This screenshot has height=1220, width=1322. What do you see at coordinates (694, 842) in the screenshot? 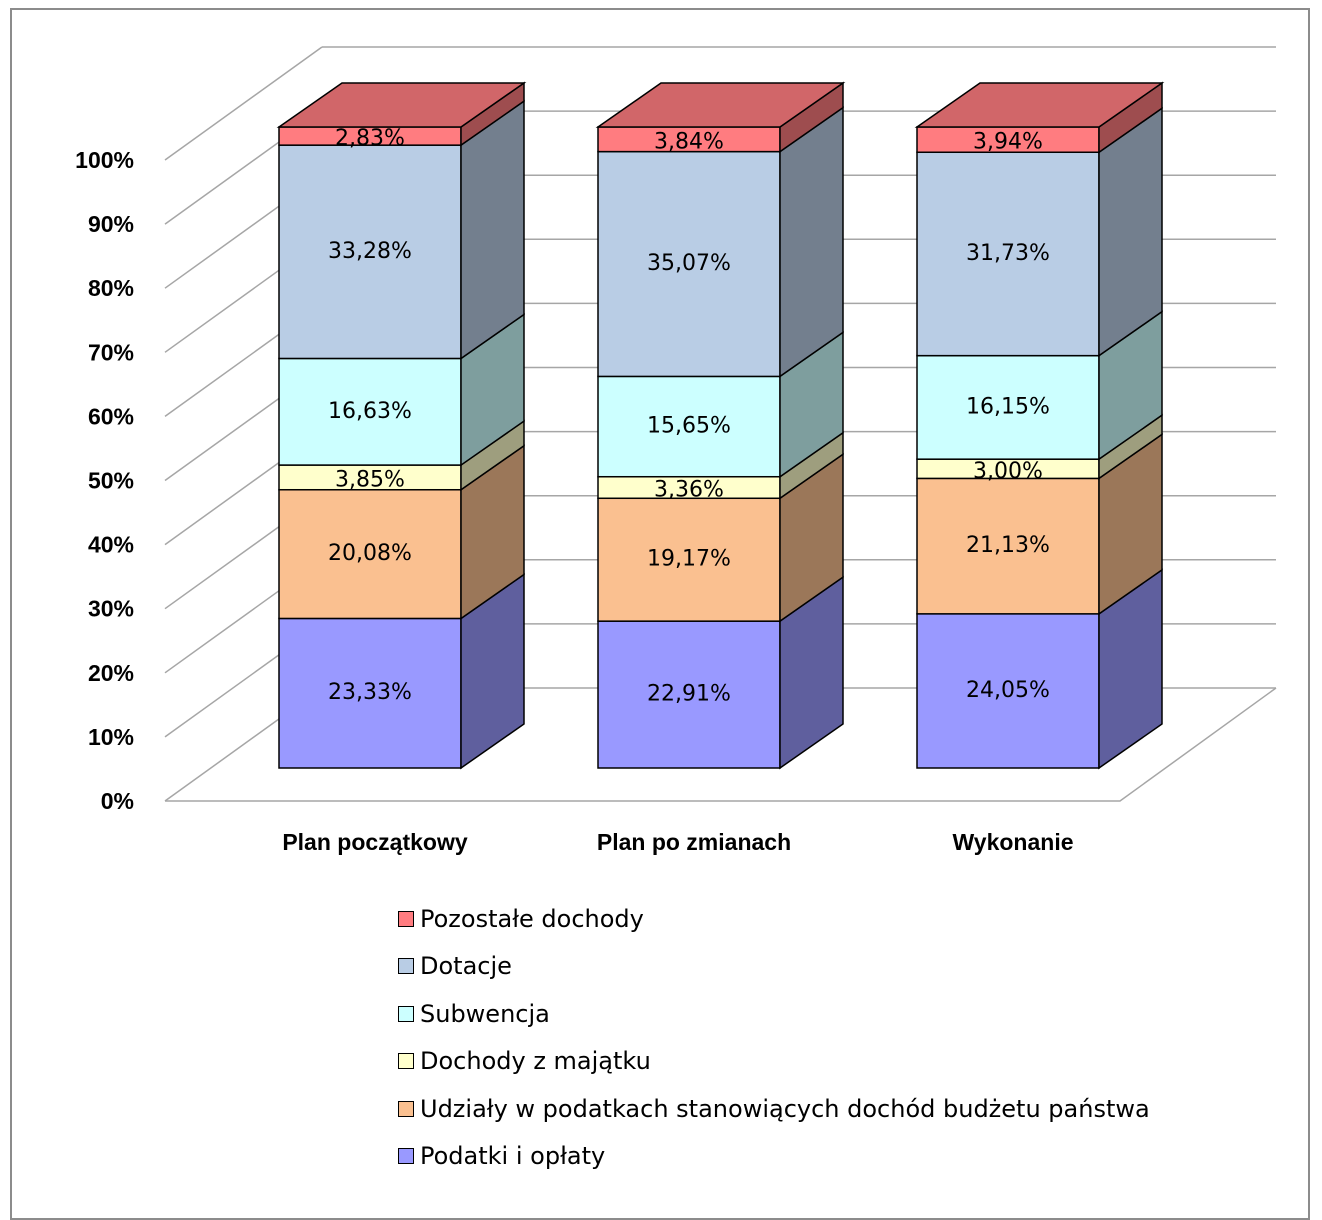
I see `category-label: Plan po zmianach` at bounding box center [694, 842].